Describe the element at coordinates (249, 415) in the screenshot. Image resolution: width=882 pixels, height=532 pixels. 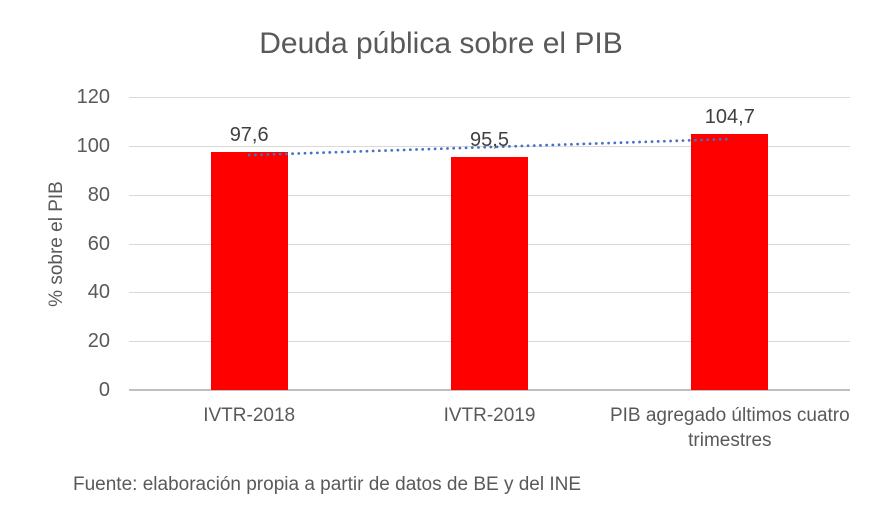
I see `category-label: IVTR-2018` at that location.